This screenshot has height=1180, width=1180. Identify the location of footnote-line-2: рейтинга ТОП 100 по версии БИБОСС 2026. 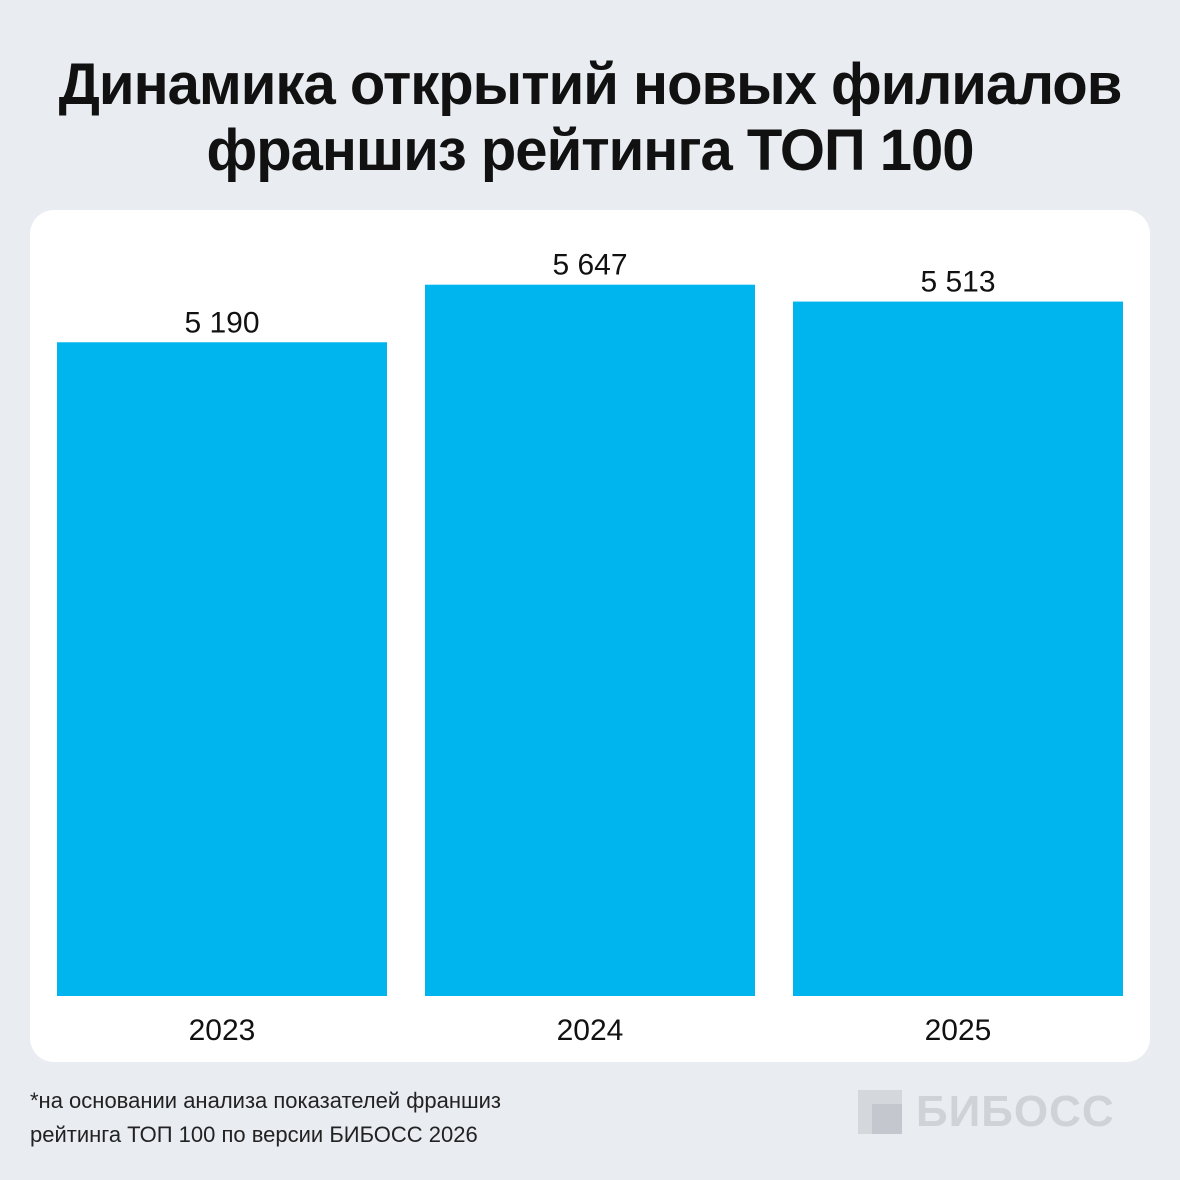
(254, 1134).